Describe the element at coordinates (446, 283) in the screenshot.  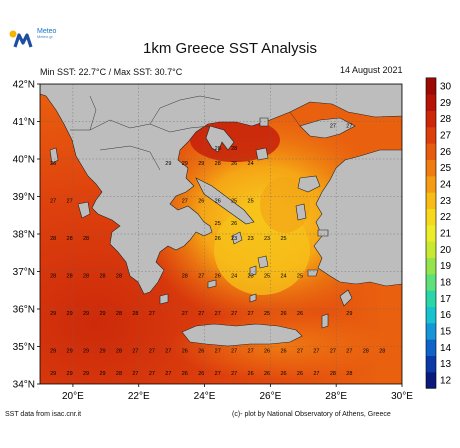
I see `colorbar-tick-label: 18` at that location.